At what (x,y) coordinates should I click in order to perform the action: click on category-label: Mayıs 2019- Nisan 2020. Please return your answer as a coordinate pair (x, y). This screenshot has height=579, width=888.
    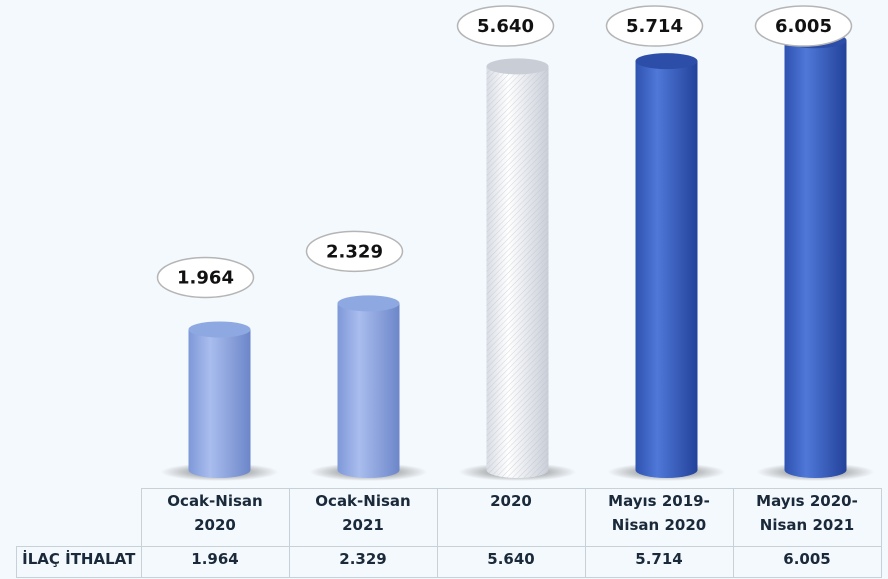
    Looking at the image, I should click on (659, 517).